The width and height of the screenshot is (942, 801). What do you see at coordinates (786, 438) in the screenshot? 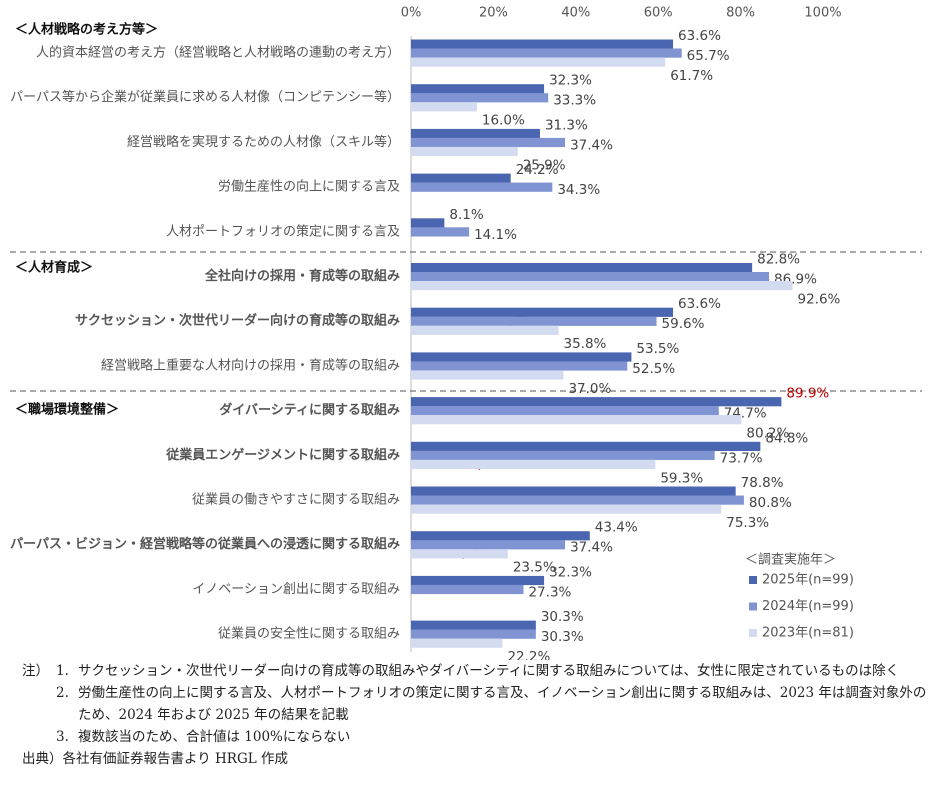
I see `value-label: 84.8%` at bounding box center [786, 438].